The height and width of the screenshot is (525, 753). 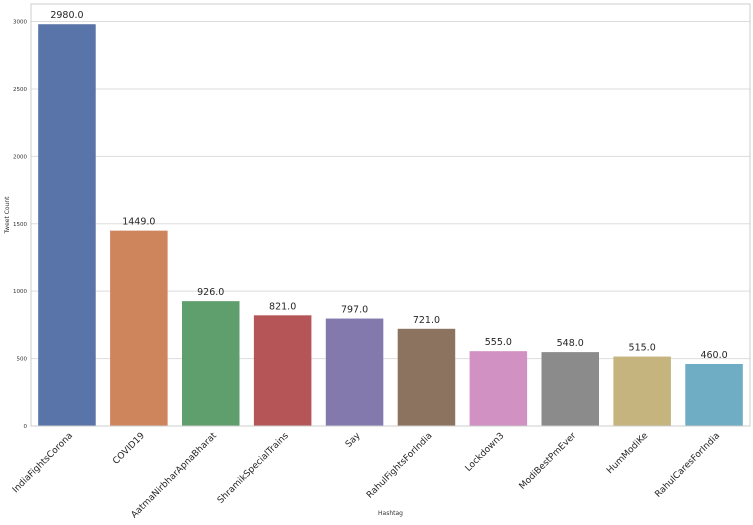 What do you see at coordinates (548, 461) in the screenshot?
I see `x-tick-label: ModiBestPmEver` at bounding box center [548, 461].